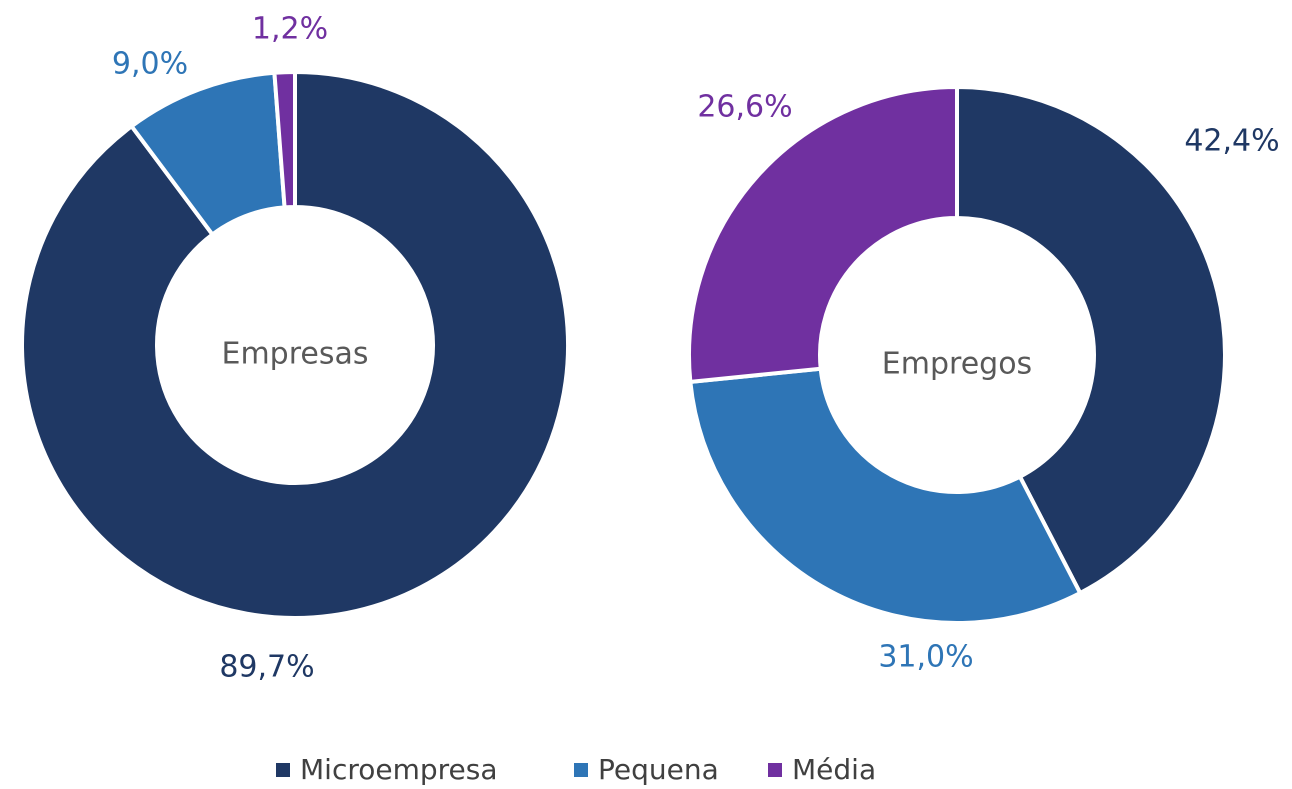 This screenshot has height=789, width=1292. What do you see at coordinates (290, 29) in the screenshot?
I see `data-label: 1,2%` at bounding box center [290, 29].